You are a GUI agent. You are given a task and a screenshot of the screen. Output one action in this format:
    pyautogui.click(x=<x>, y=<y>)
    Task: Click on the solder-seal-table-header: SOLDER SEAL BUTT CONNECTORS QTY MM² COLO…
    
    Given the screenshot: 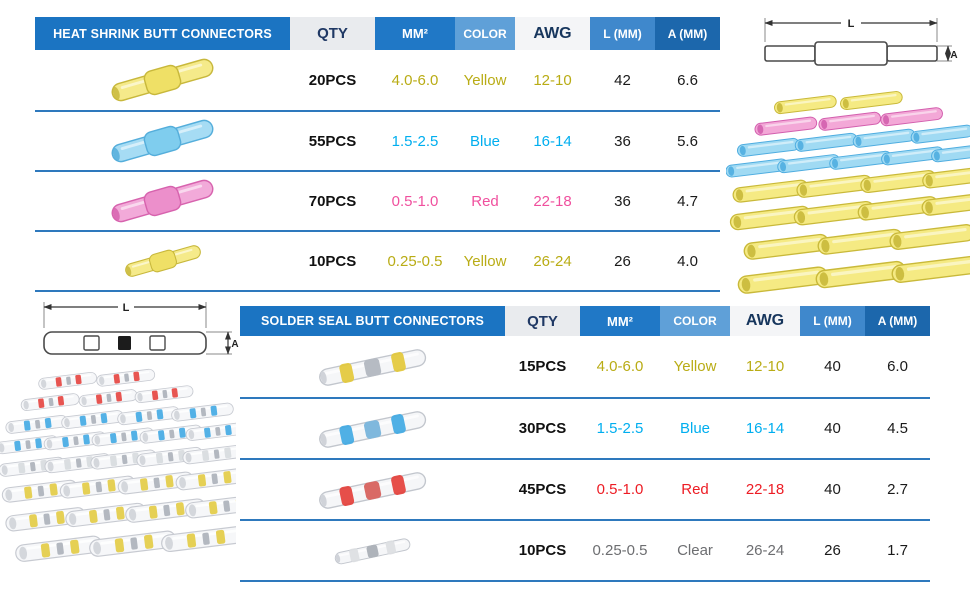 What is the action you would take?
    pyautogui.click(x=585, y=321)
    